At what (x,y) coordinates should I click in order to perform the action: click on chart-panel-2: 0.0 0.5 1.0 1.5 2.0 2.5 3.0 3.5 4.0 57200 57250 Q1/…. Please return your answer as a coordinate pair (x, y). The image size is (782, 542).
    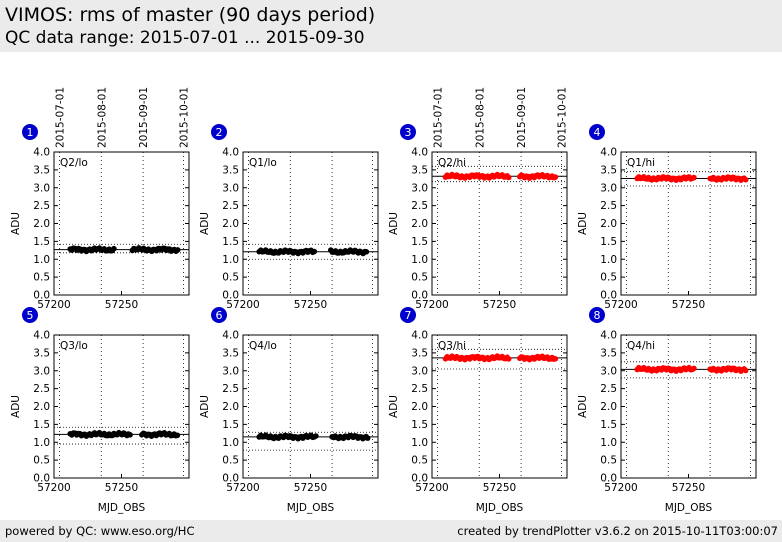
    Looking at the image, I should click on (289, 217).